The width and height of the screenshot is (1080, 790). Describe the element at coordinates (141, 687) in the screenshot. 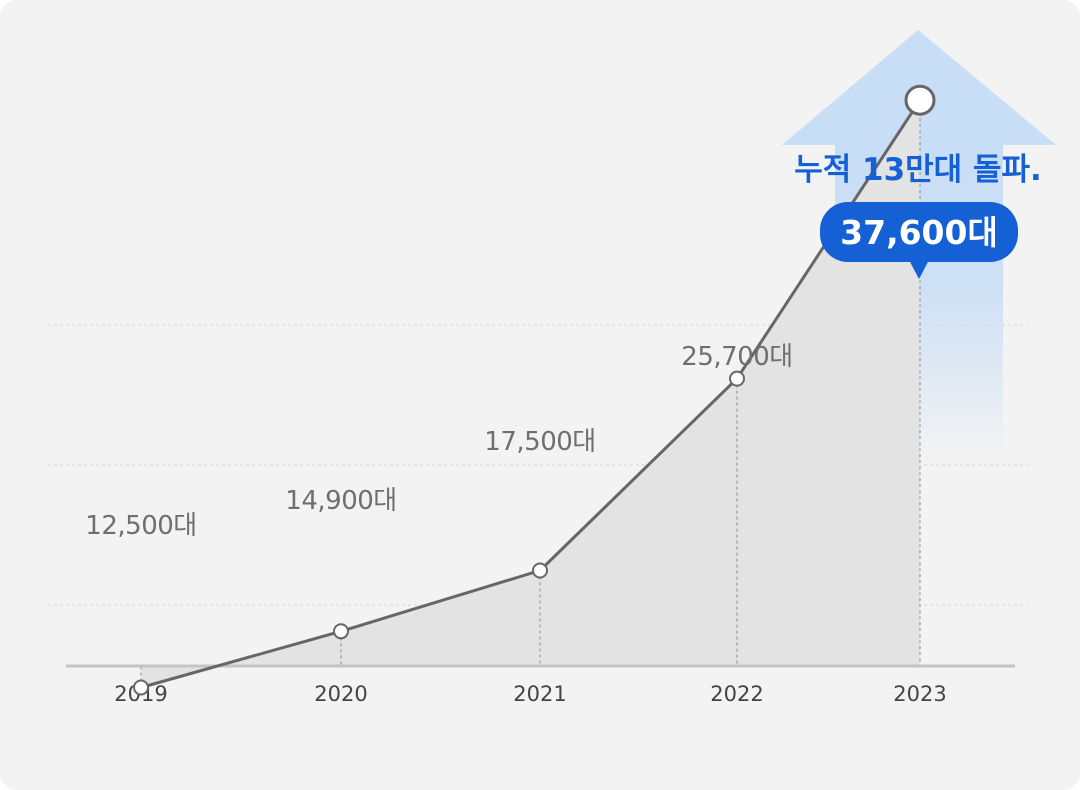

I see `data-point-2019` at that location.